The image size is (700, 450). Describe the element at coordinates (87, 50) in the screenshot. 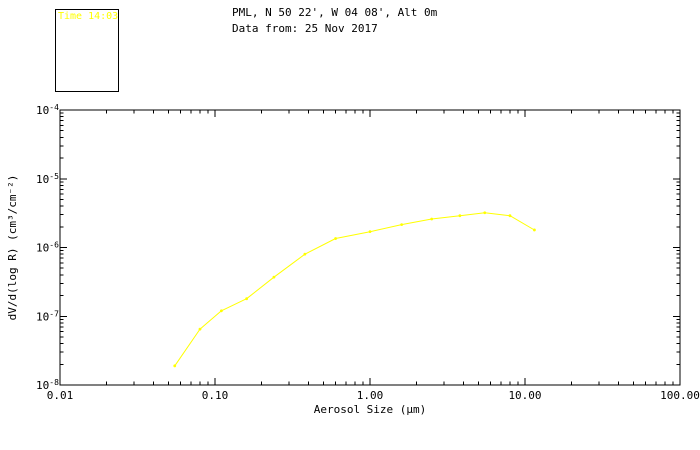

I see `time-box: Time 14:03` at that location.